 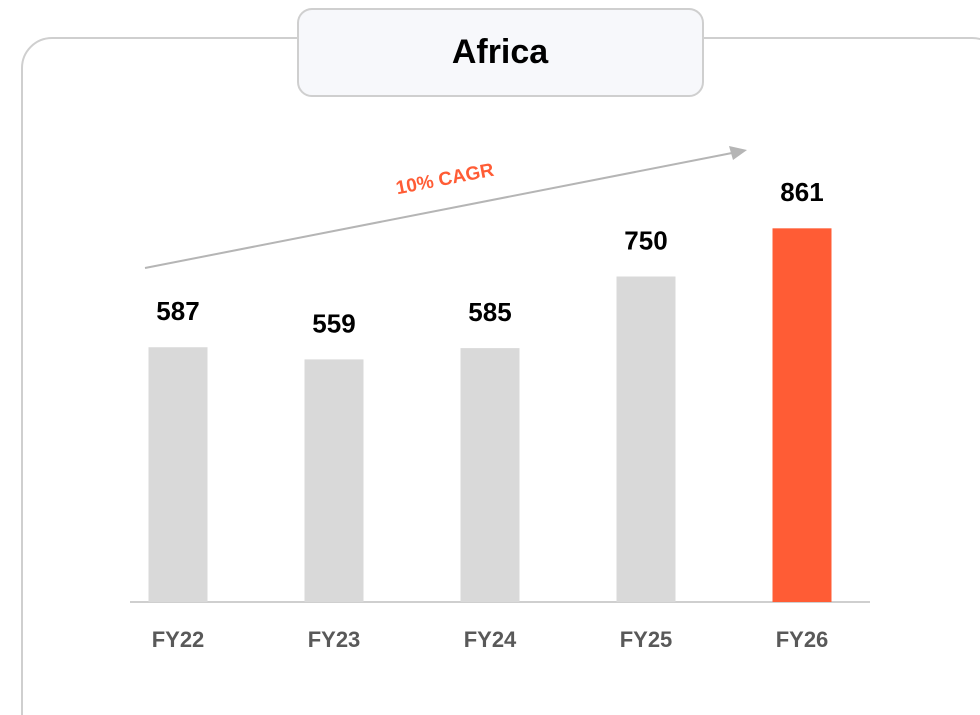 I want to click on title-box, so click(x=500, y=52).